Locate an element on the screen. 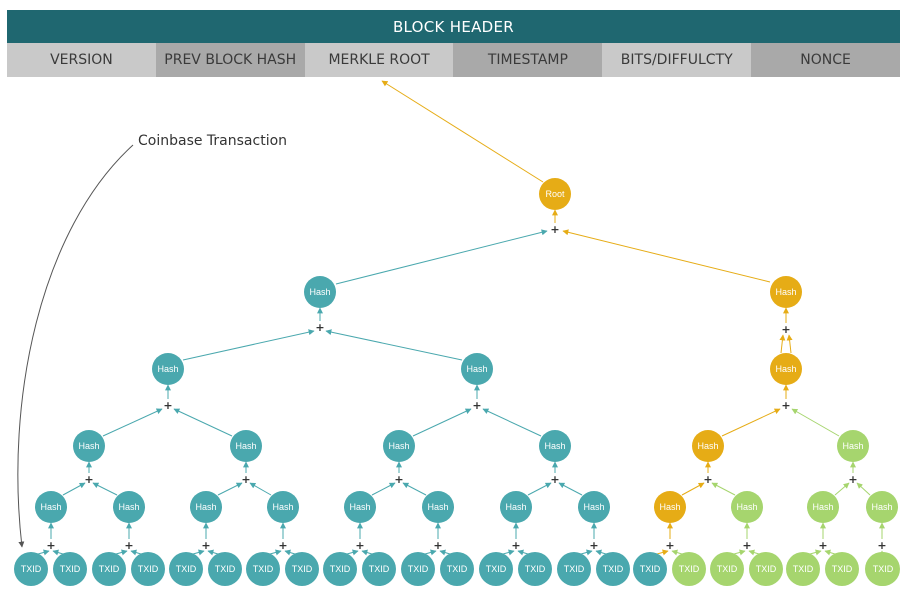 The width and height of the screenshot is (906, 612). hash-l2-2-circle is located at coordinates (399, 446).